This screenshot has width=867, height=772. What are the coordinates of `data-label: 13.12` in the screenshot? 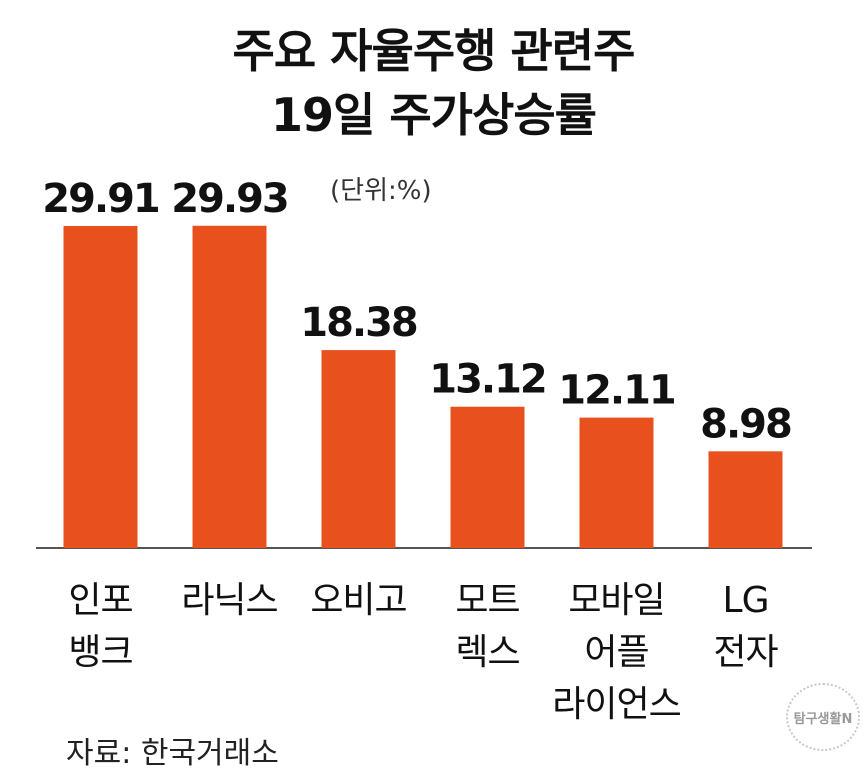 It's located at (487, 380).